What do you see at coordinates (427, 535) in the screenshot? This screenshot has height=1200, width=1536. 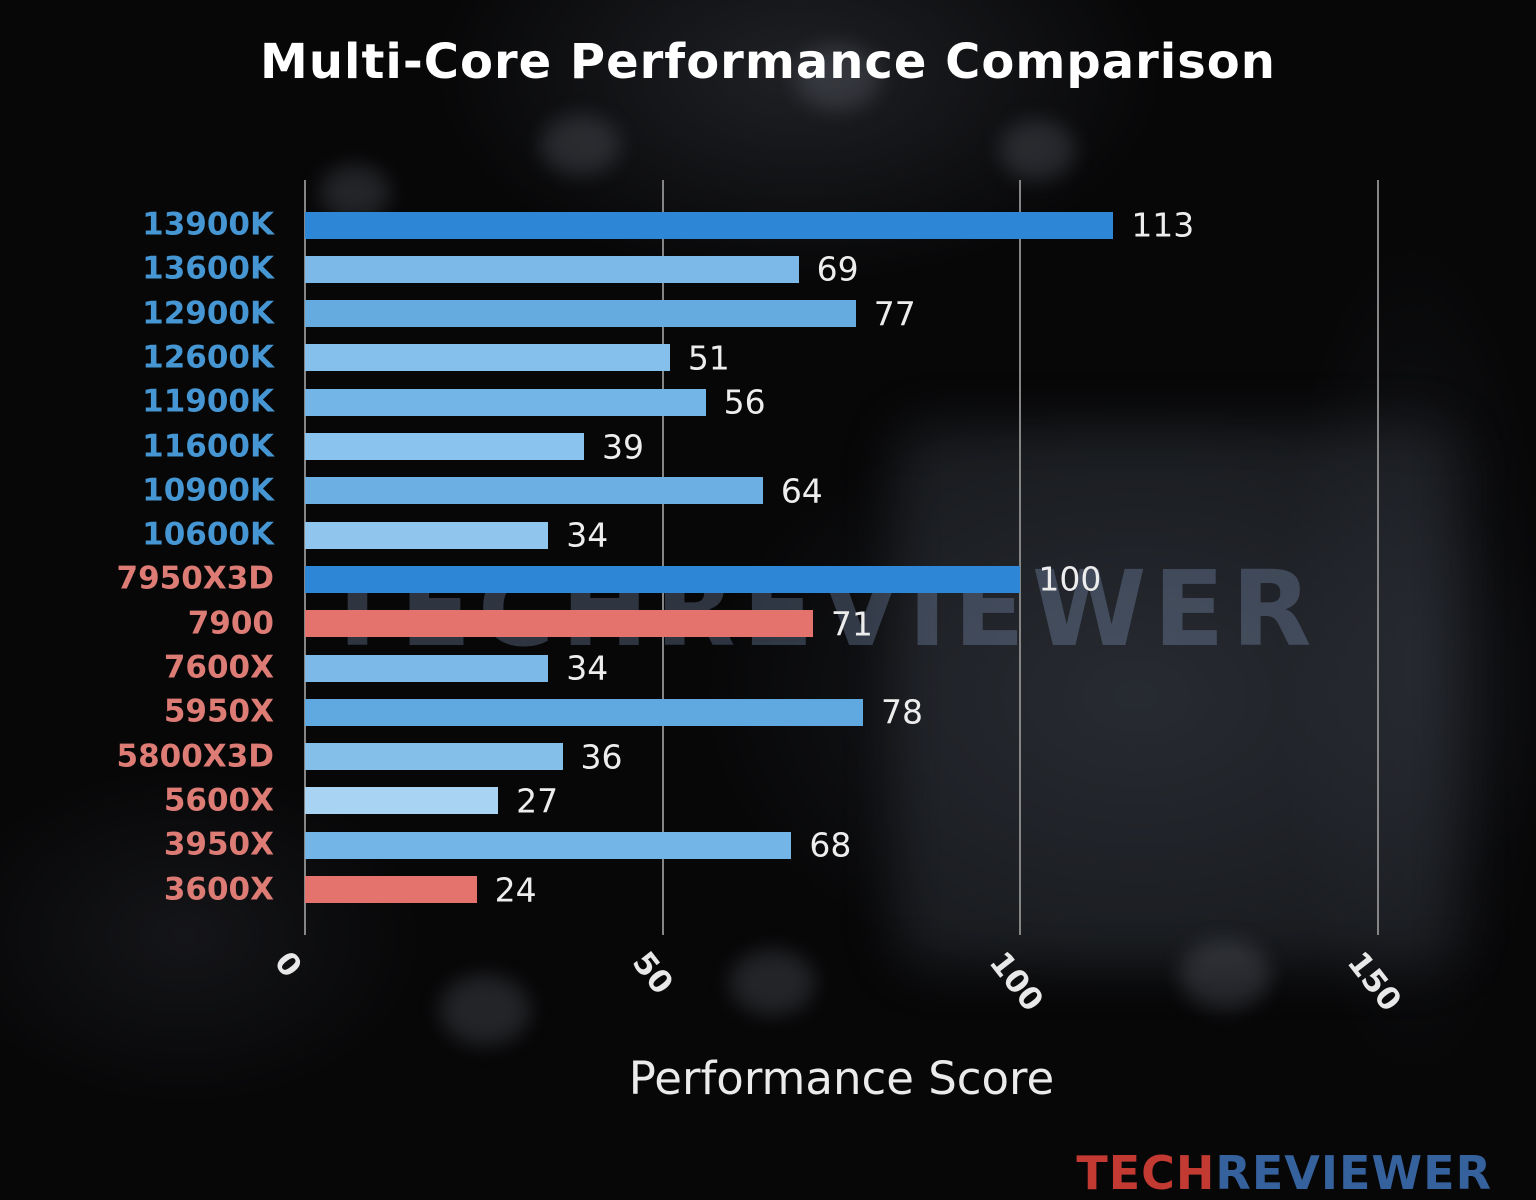 I see `bar-10600K` at bounding box center [427, 535].